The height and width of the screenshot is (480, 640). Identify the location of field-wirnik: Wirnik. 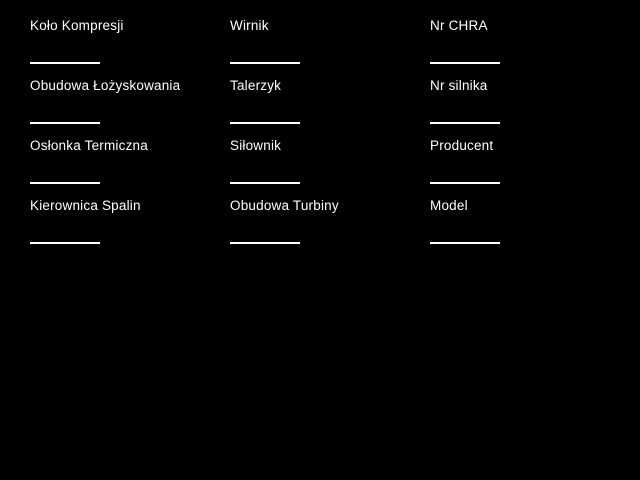
(327, 47).